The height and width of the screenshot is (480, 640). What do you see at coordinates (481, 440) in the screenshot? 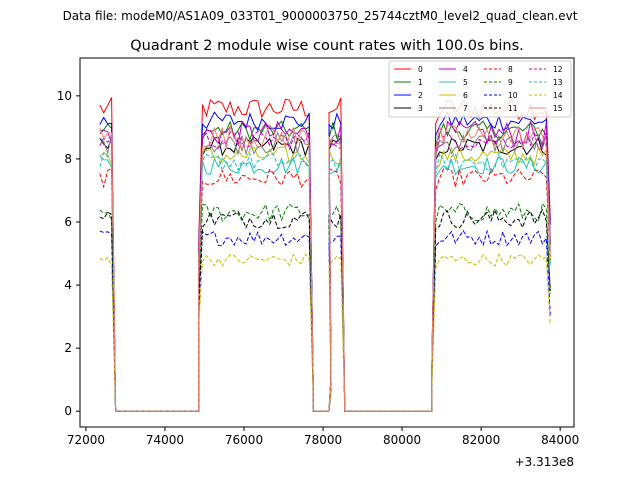
I see `x-tick-label: 82000` at bounding box center [481, 440].